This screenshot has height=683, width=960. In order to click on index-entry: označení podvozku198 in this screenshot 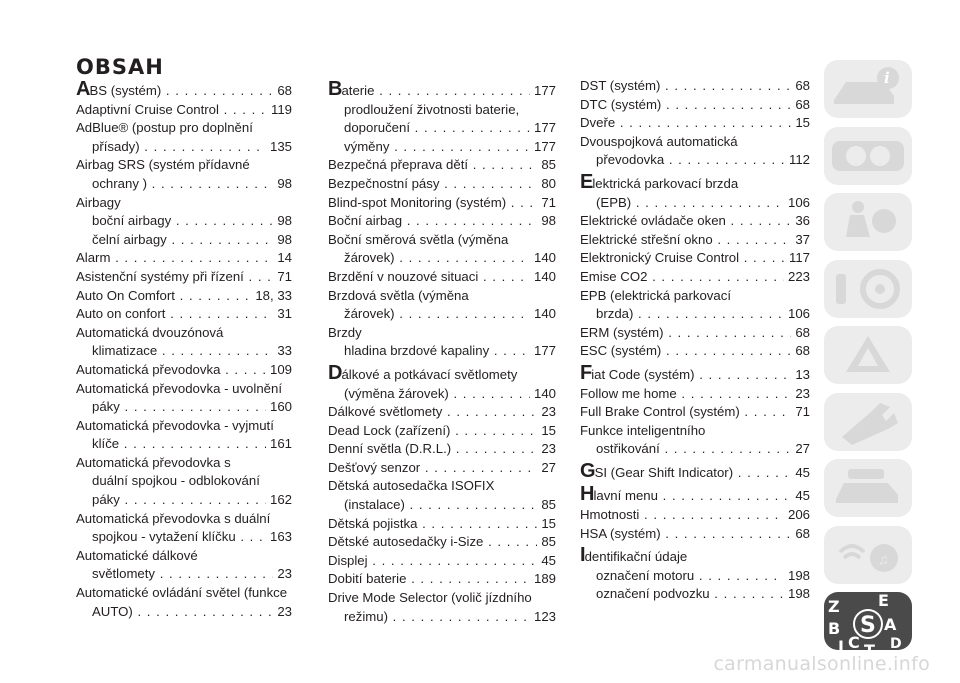, I will do `click(695, 594)`.